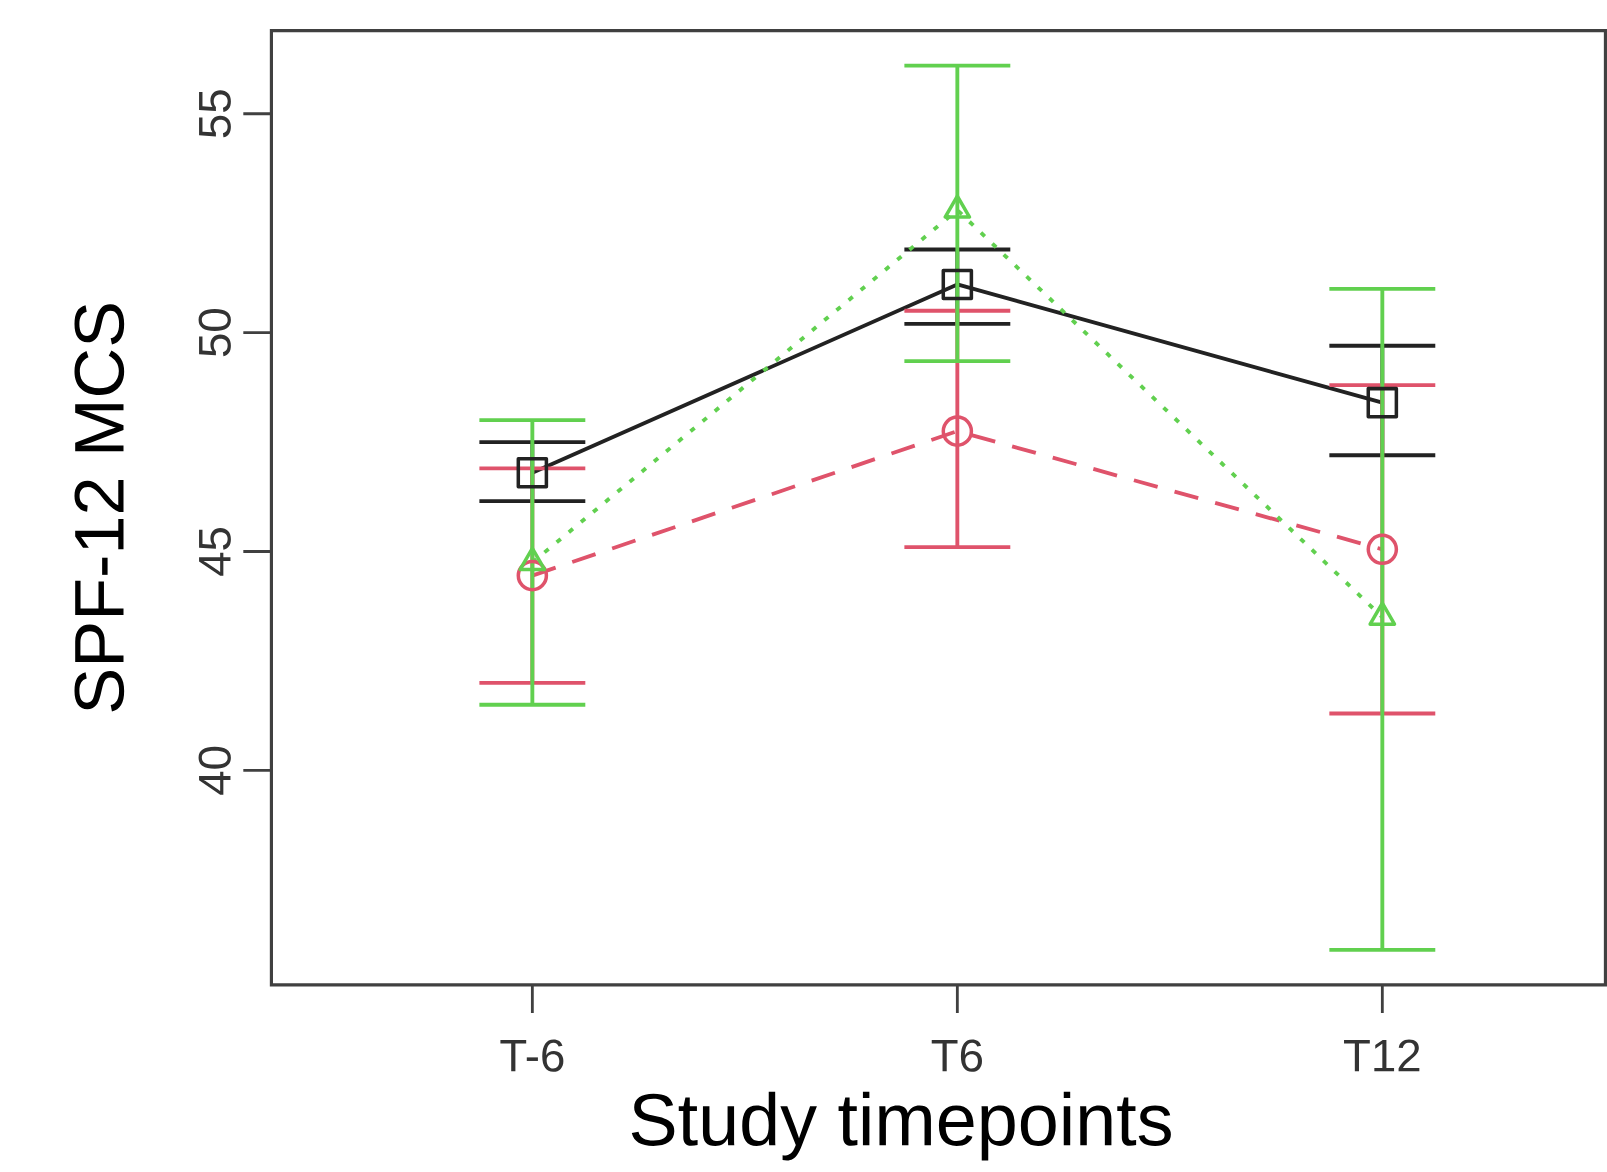  Describe the element at coordinates (214, 770) in the screenshot. I see `y-tick-label: 40` at that location.